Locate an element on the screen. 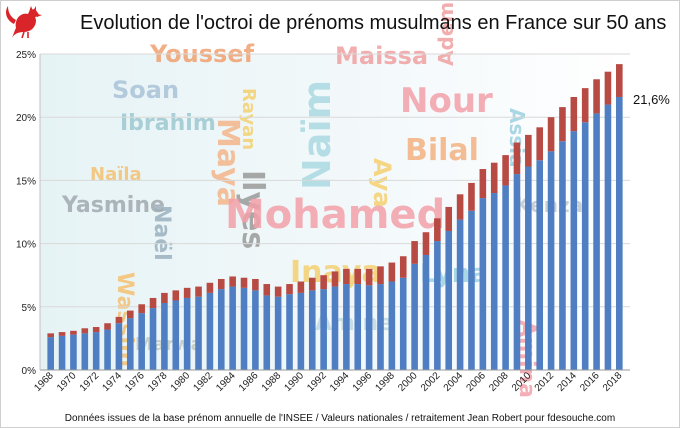 The height and width of the screenshot is (428, 680). background-name-mohamed: Mohamed is located at coordinates (335, 215).